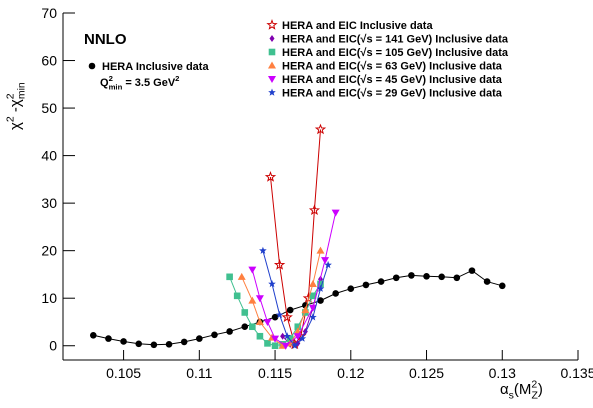  What do you see at coordinates (392, 80) in the screenshot?
I see `legend-label: HERA and EIC(√s = 45 GeV) Inclusive data` at bounding box center [392, 80].